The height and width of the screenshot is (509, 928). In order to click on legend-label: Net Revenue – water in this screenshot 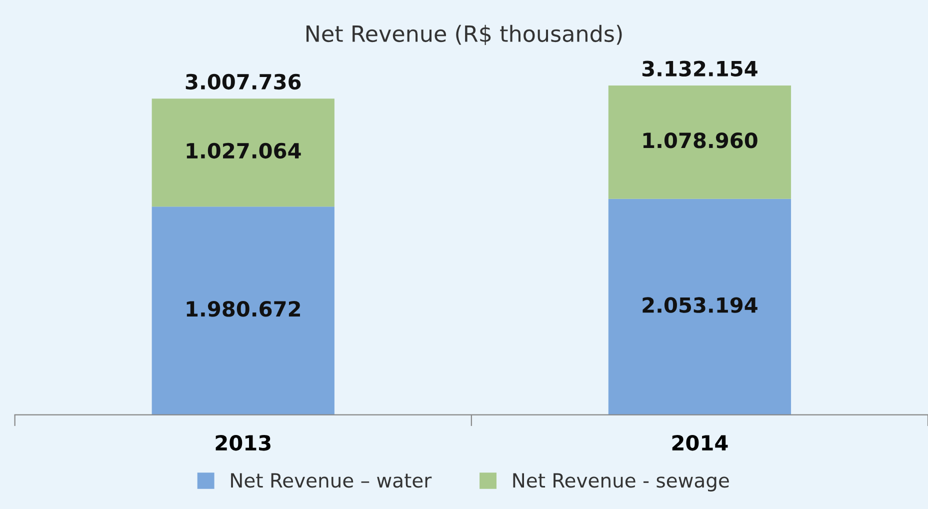, I will do `click(331, 480)`.